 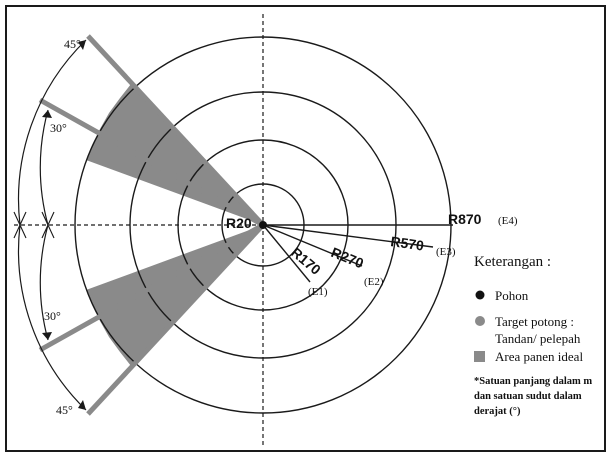 I want to click on legend-area-marker, so click(x=479, y=356).